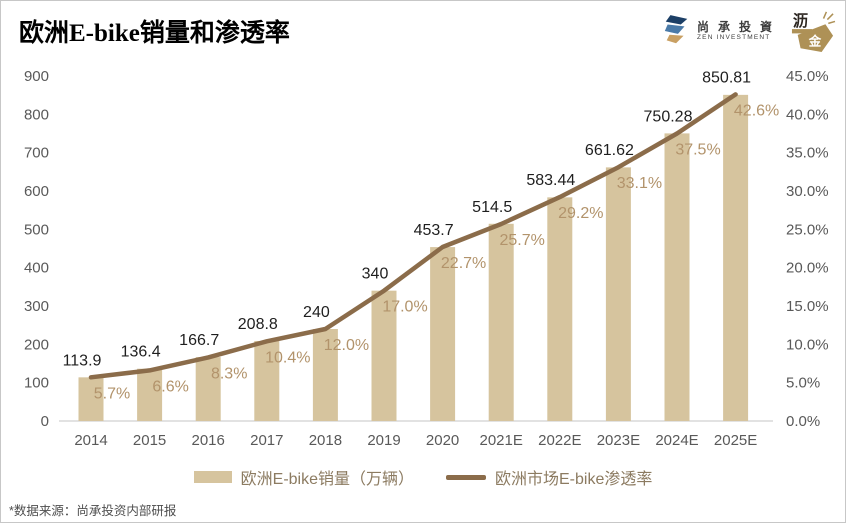 The width and height of the screenshot is (846, 523). I want to click on zen-cn-text: 尚 承 投 資, so click(735, 26).